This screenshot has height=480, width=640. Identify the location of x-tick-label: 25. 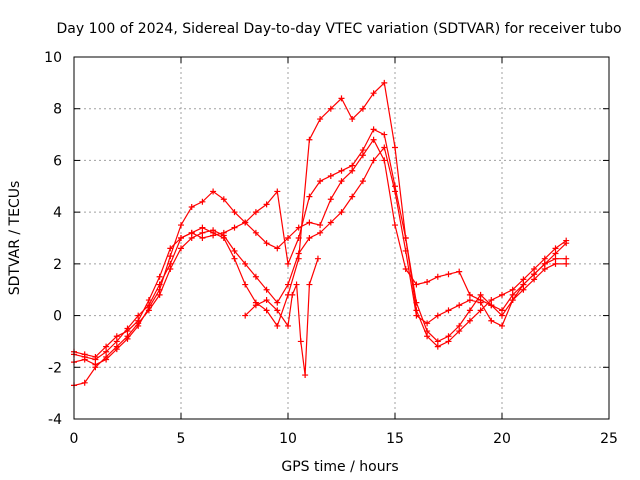
(609, 439).